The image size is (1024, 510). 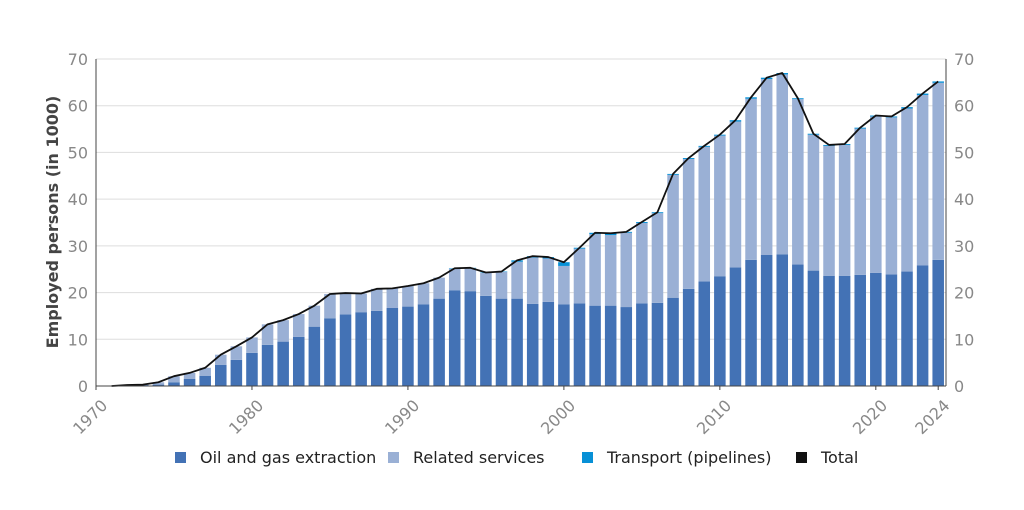 What do you see at coordinates (844, 330) in the screenshot?
I see `bar-oil-and-gas-extraction-2018` at bounding box center [844, 330].